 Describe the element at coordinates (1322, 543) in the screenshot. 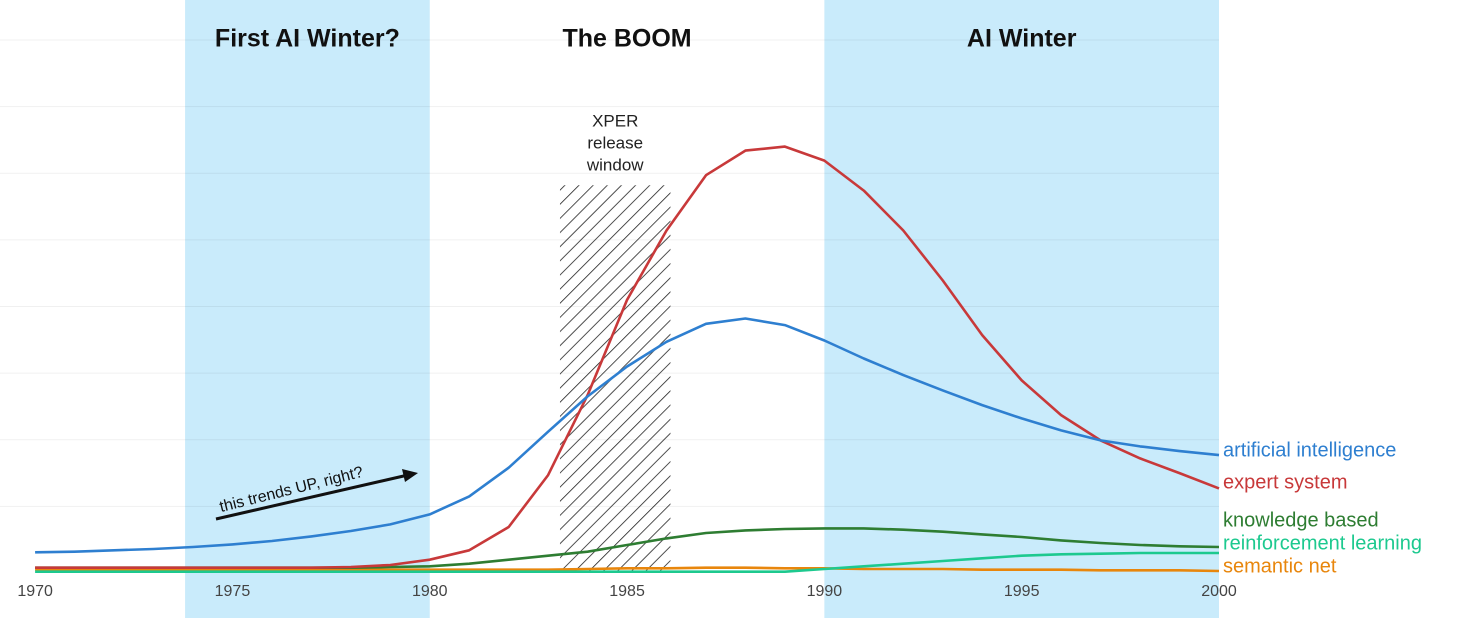

I see `legend-label: reinforcement learning` at that location.